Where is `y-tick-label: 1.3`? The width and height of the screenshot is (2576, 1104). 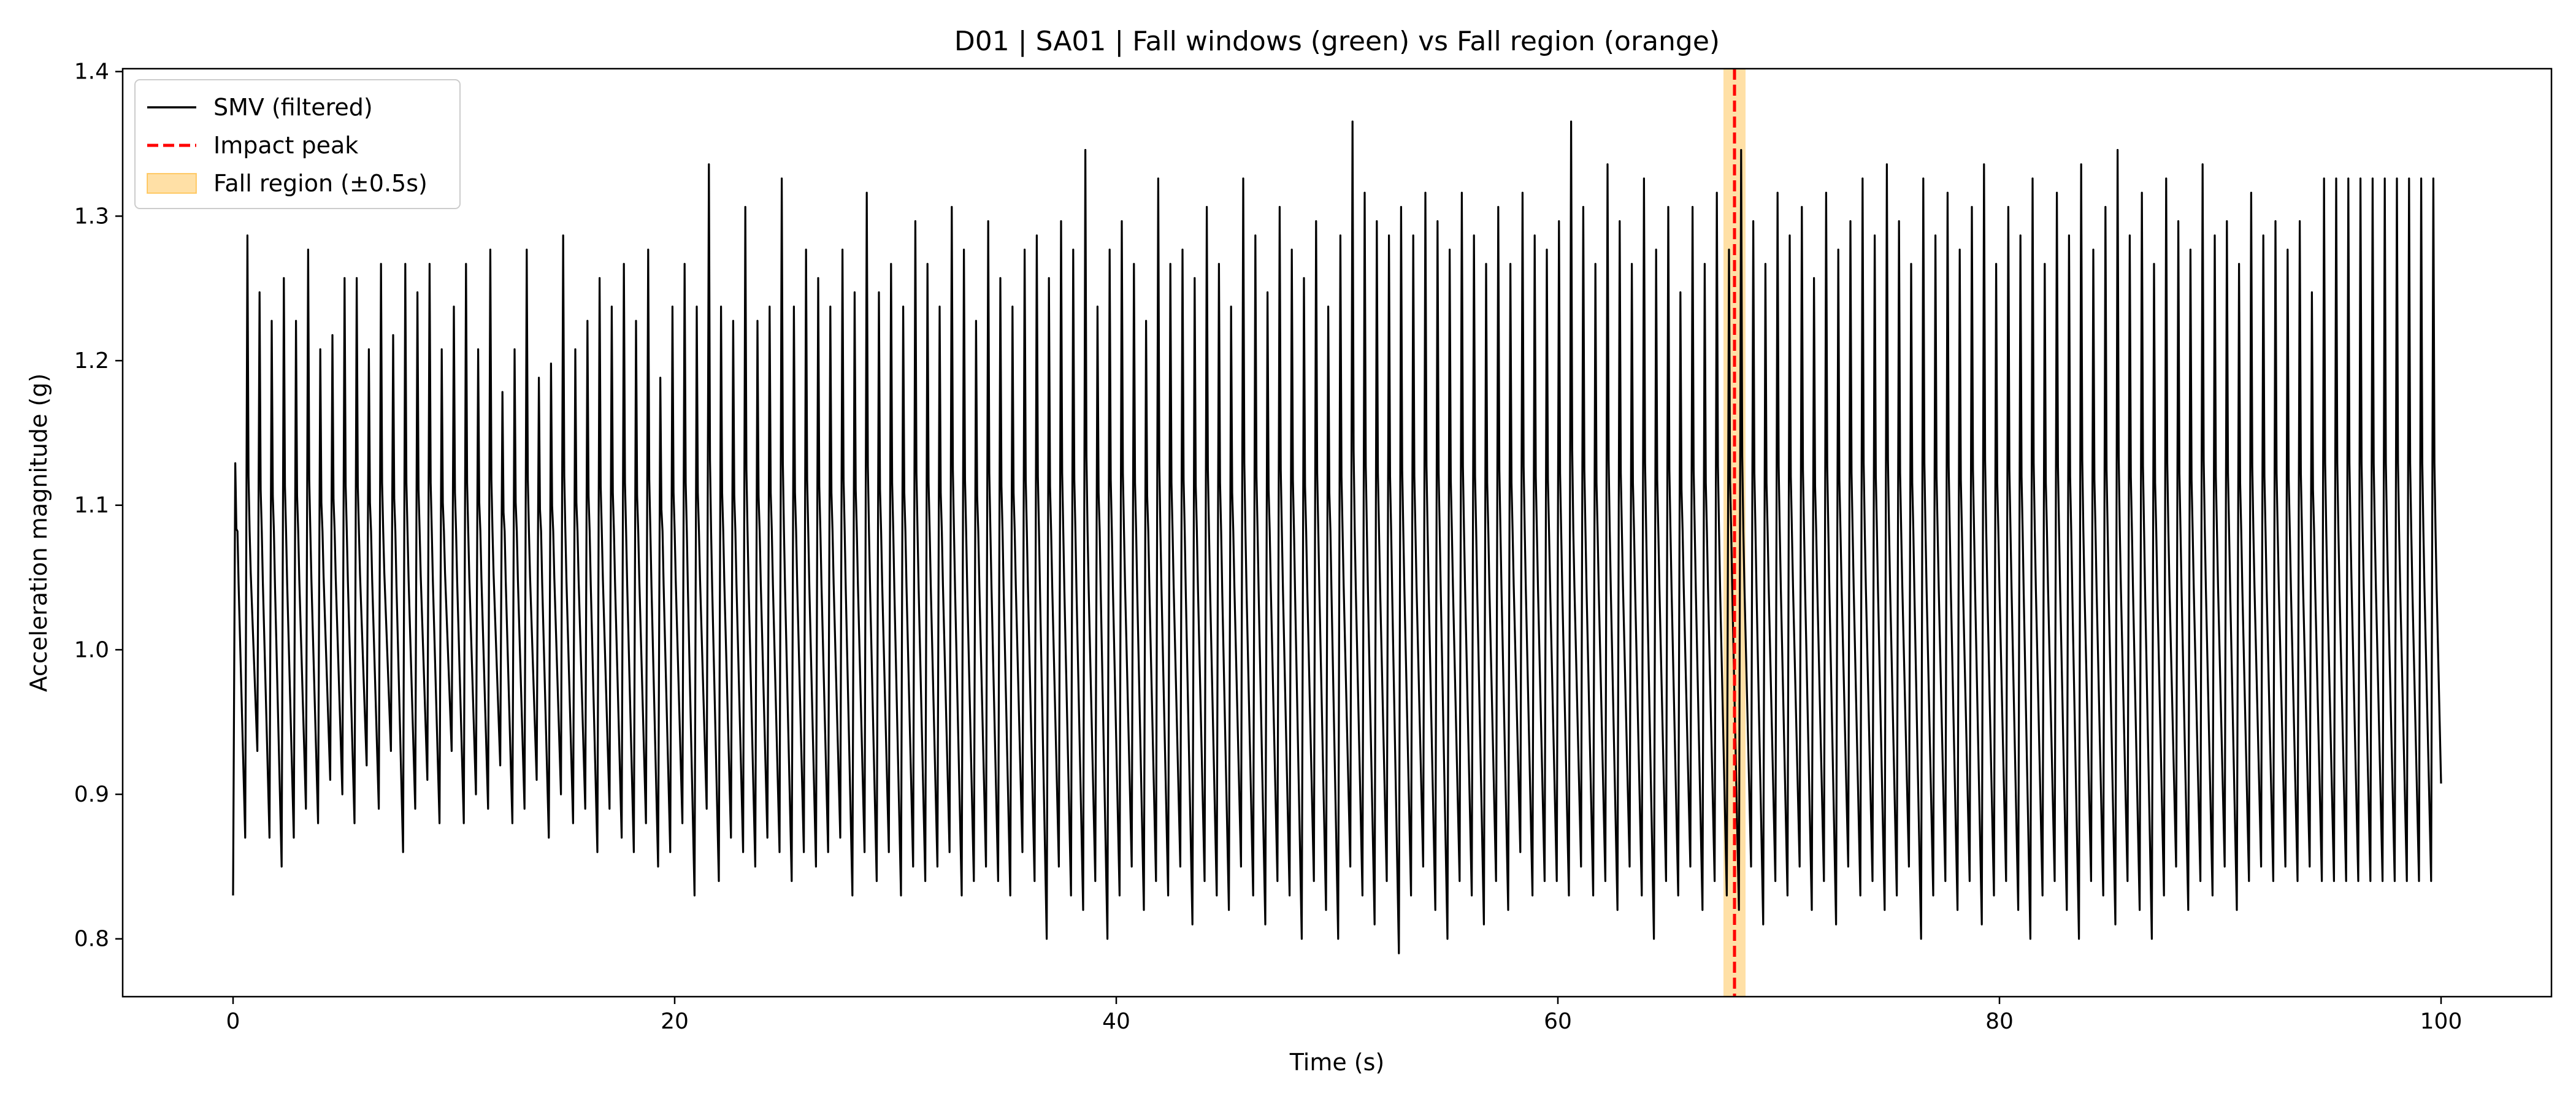
y-tick-label: 1.3 is located at coordinates (91, 216).